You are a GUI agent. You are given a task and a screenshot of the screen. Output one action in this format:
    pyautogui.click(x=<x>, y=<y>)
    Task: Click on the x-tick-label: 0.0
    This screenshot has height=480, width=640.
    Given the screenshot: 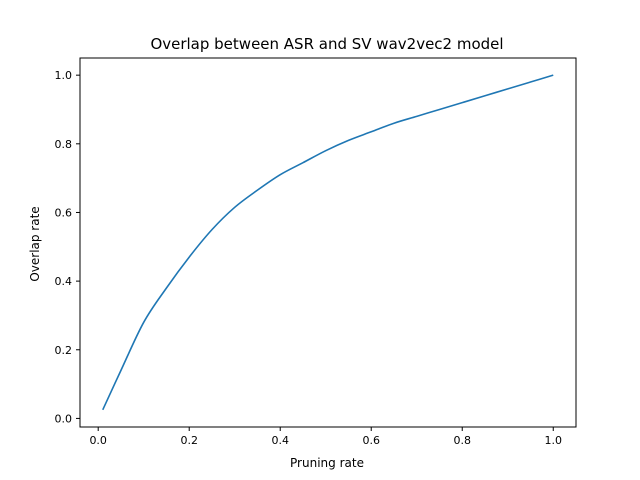 What is the action you would take?
    pyautogui.click(x=98, y=440)
    